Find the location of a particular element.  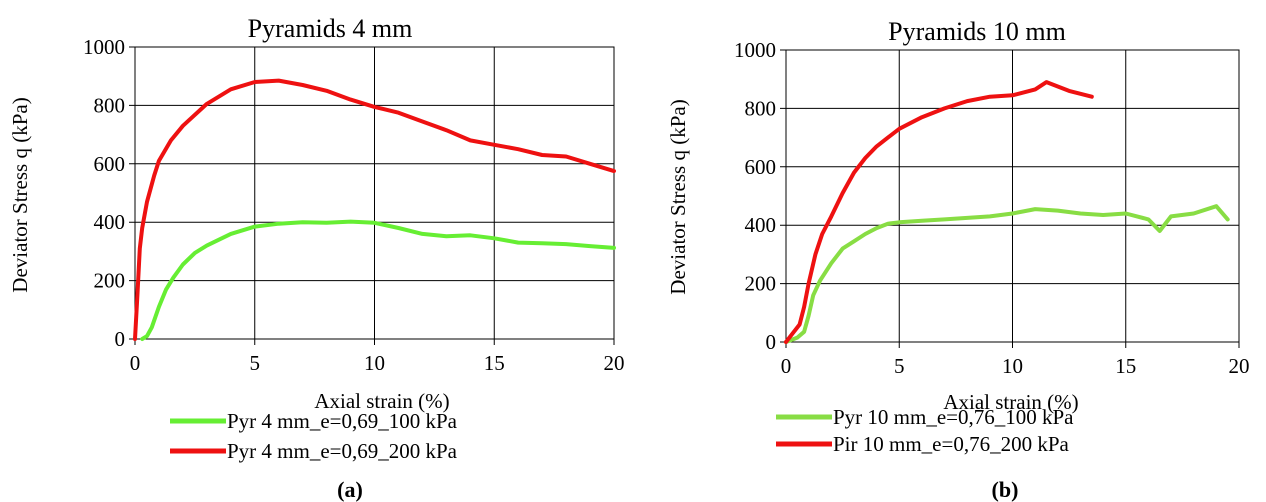

chart-title: Pyramids 4 mm is located at coordinates (330, 28).